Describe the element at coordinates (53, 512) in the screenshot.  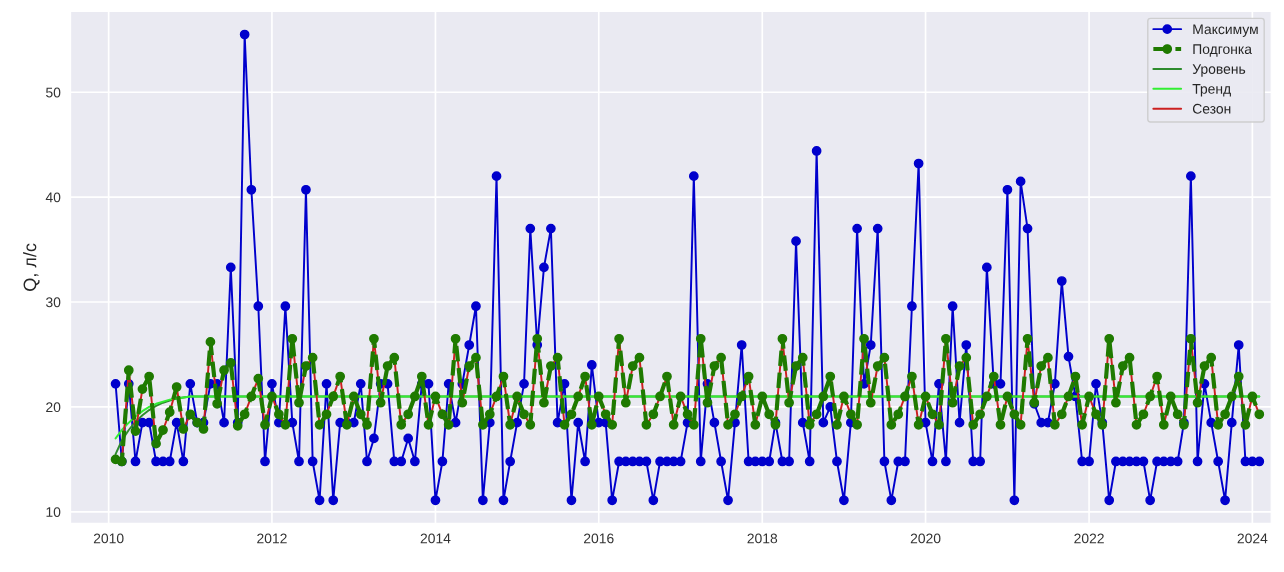
I see `y-tick-label: 10` at that location.